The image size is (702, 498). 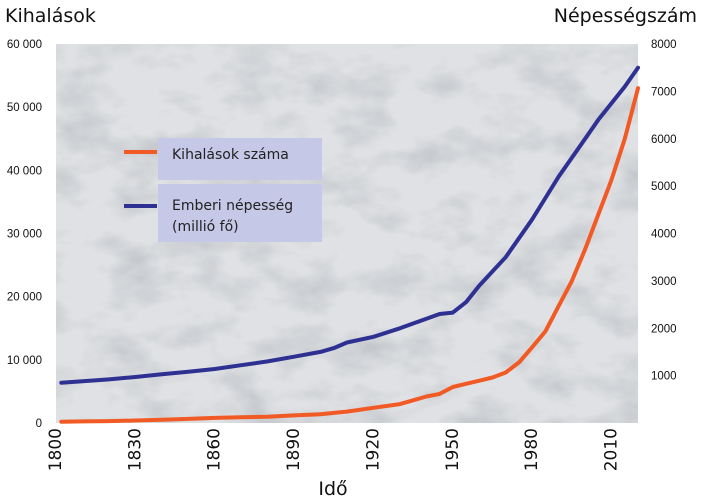 I want to click on x-tick-label: 1950, so click(x=453, y=449).